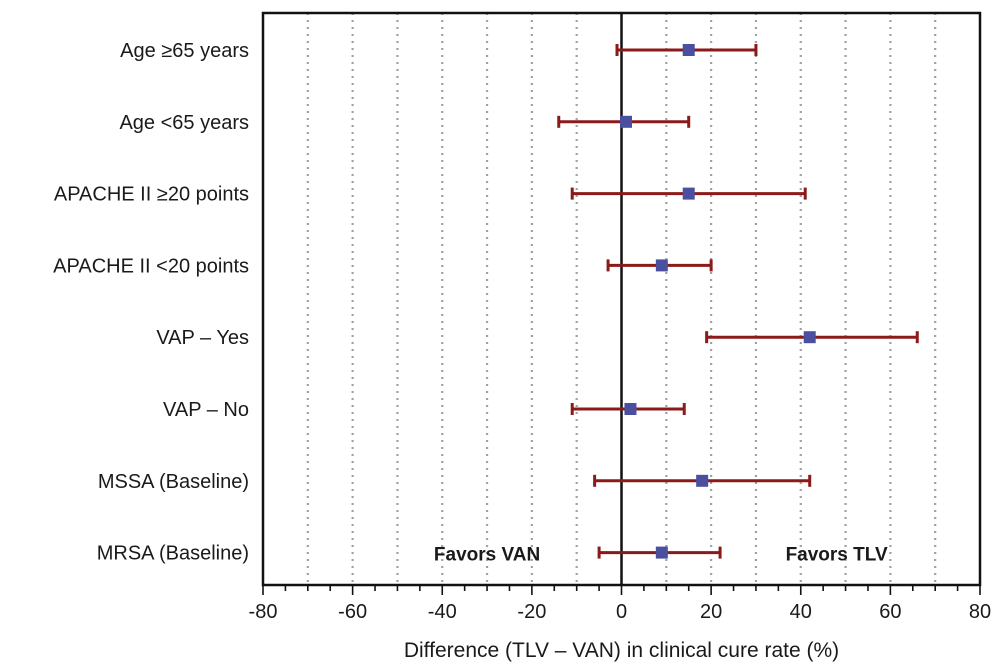  Describe the element at coordinates (424, 410) in the screenshot. I see `forest-row: VAP – No` at that location.